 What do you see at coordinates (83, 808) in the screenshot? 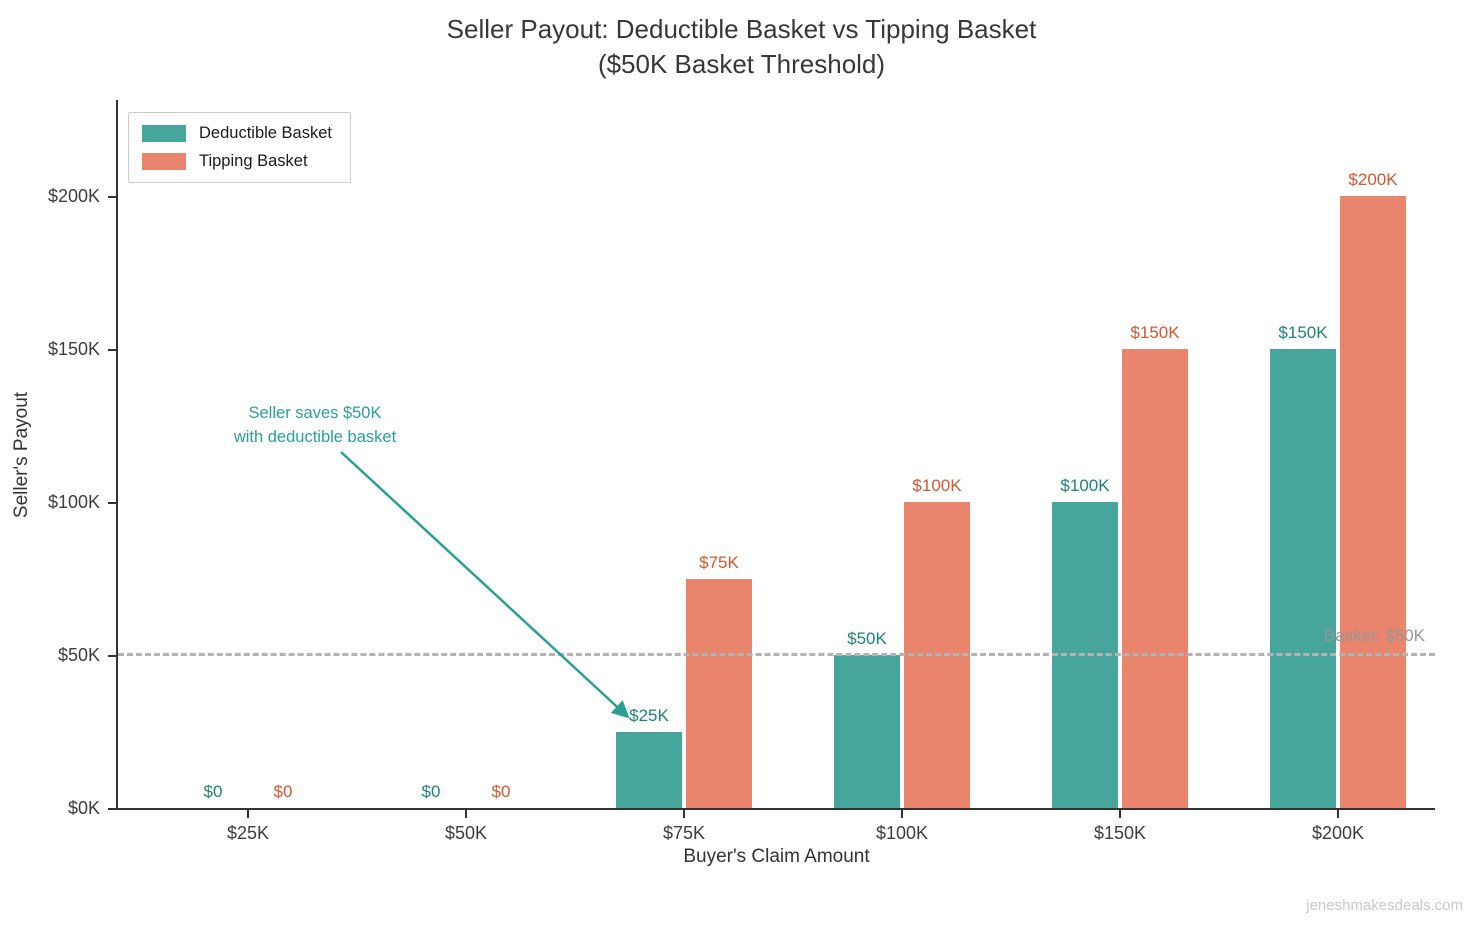
I see `y-tick-label: $0K` at bounding box center [83, 808].